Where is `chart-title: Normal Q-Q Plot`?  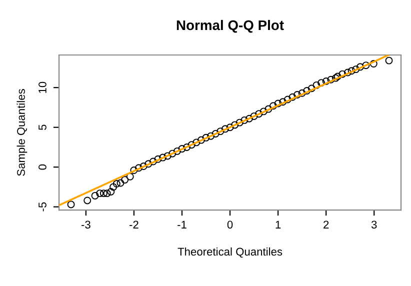 chart-title: Normal Q-Q Plot is located at coordinates (230, 26).